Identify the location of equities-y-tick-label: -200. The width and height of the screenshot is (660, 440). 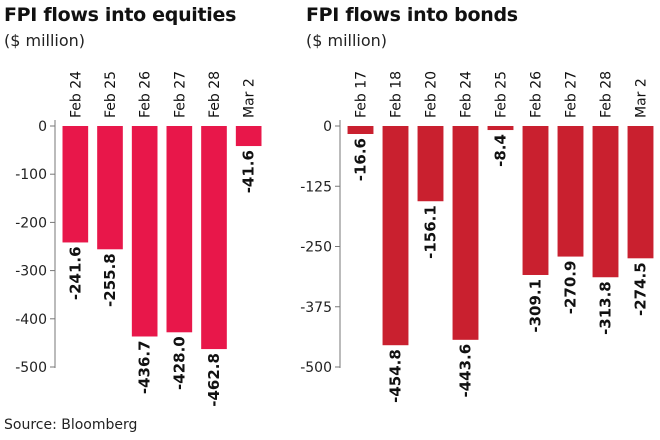
(31, 223).